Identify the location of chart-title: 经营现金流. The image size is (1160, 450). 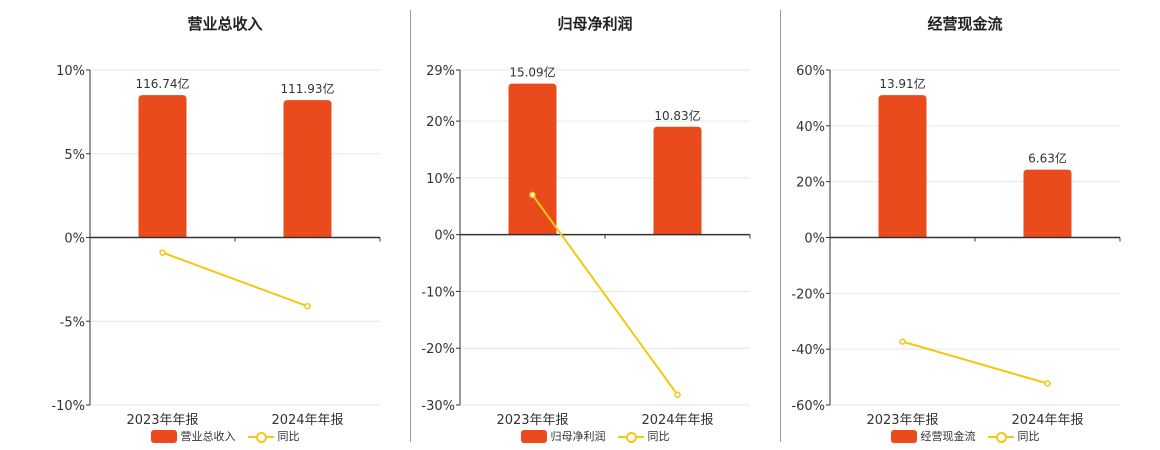
(965, 24).